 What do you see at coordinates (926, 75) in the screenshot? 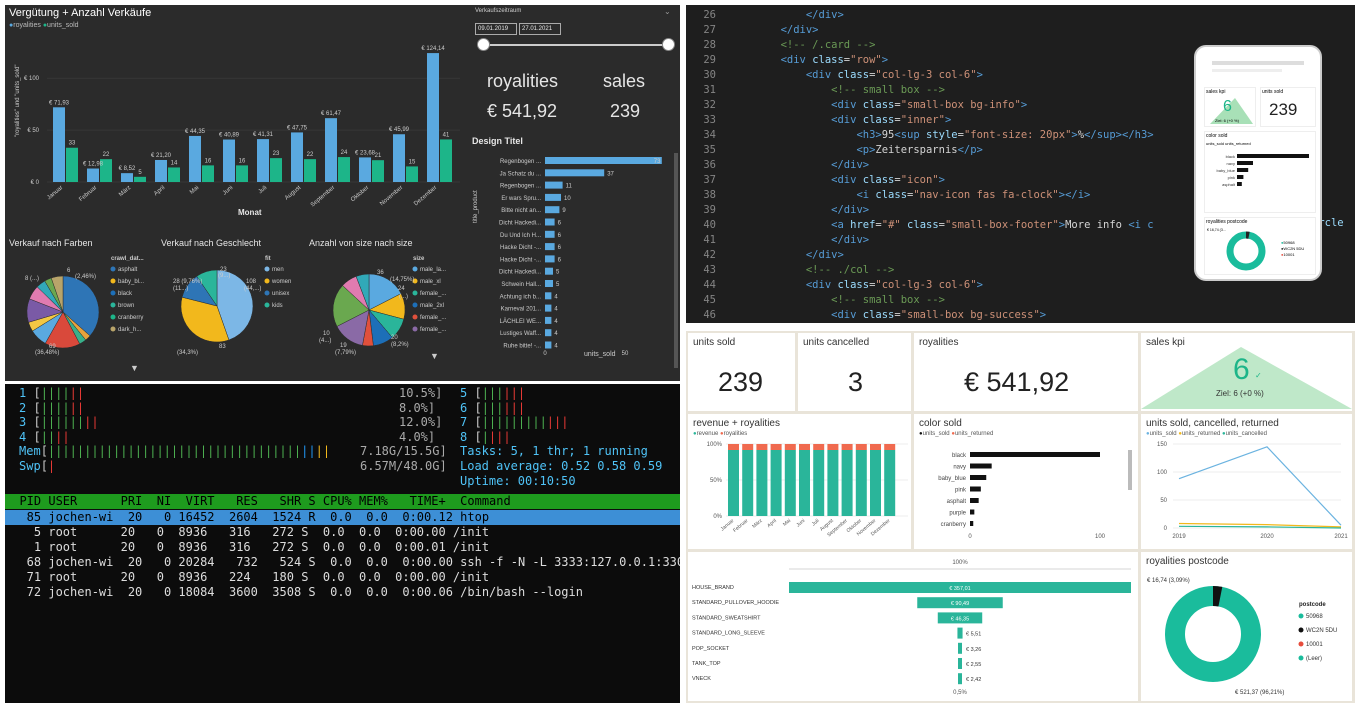
I see `code-token-str: "col-lg-3 col-6"` at bounding box center [926, 75].